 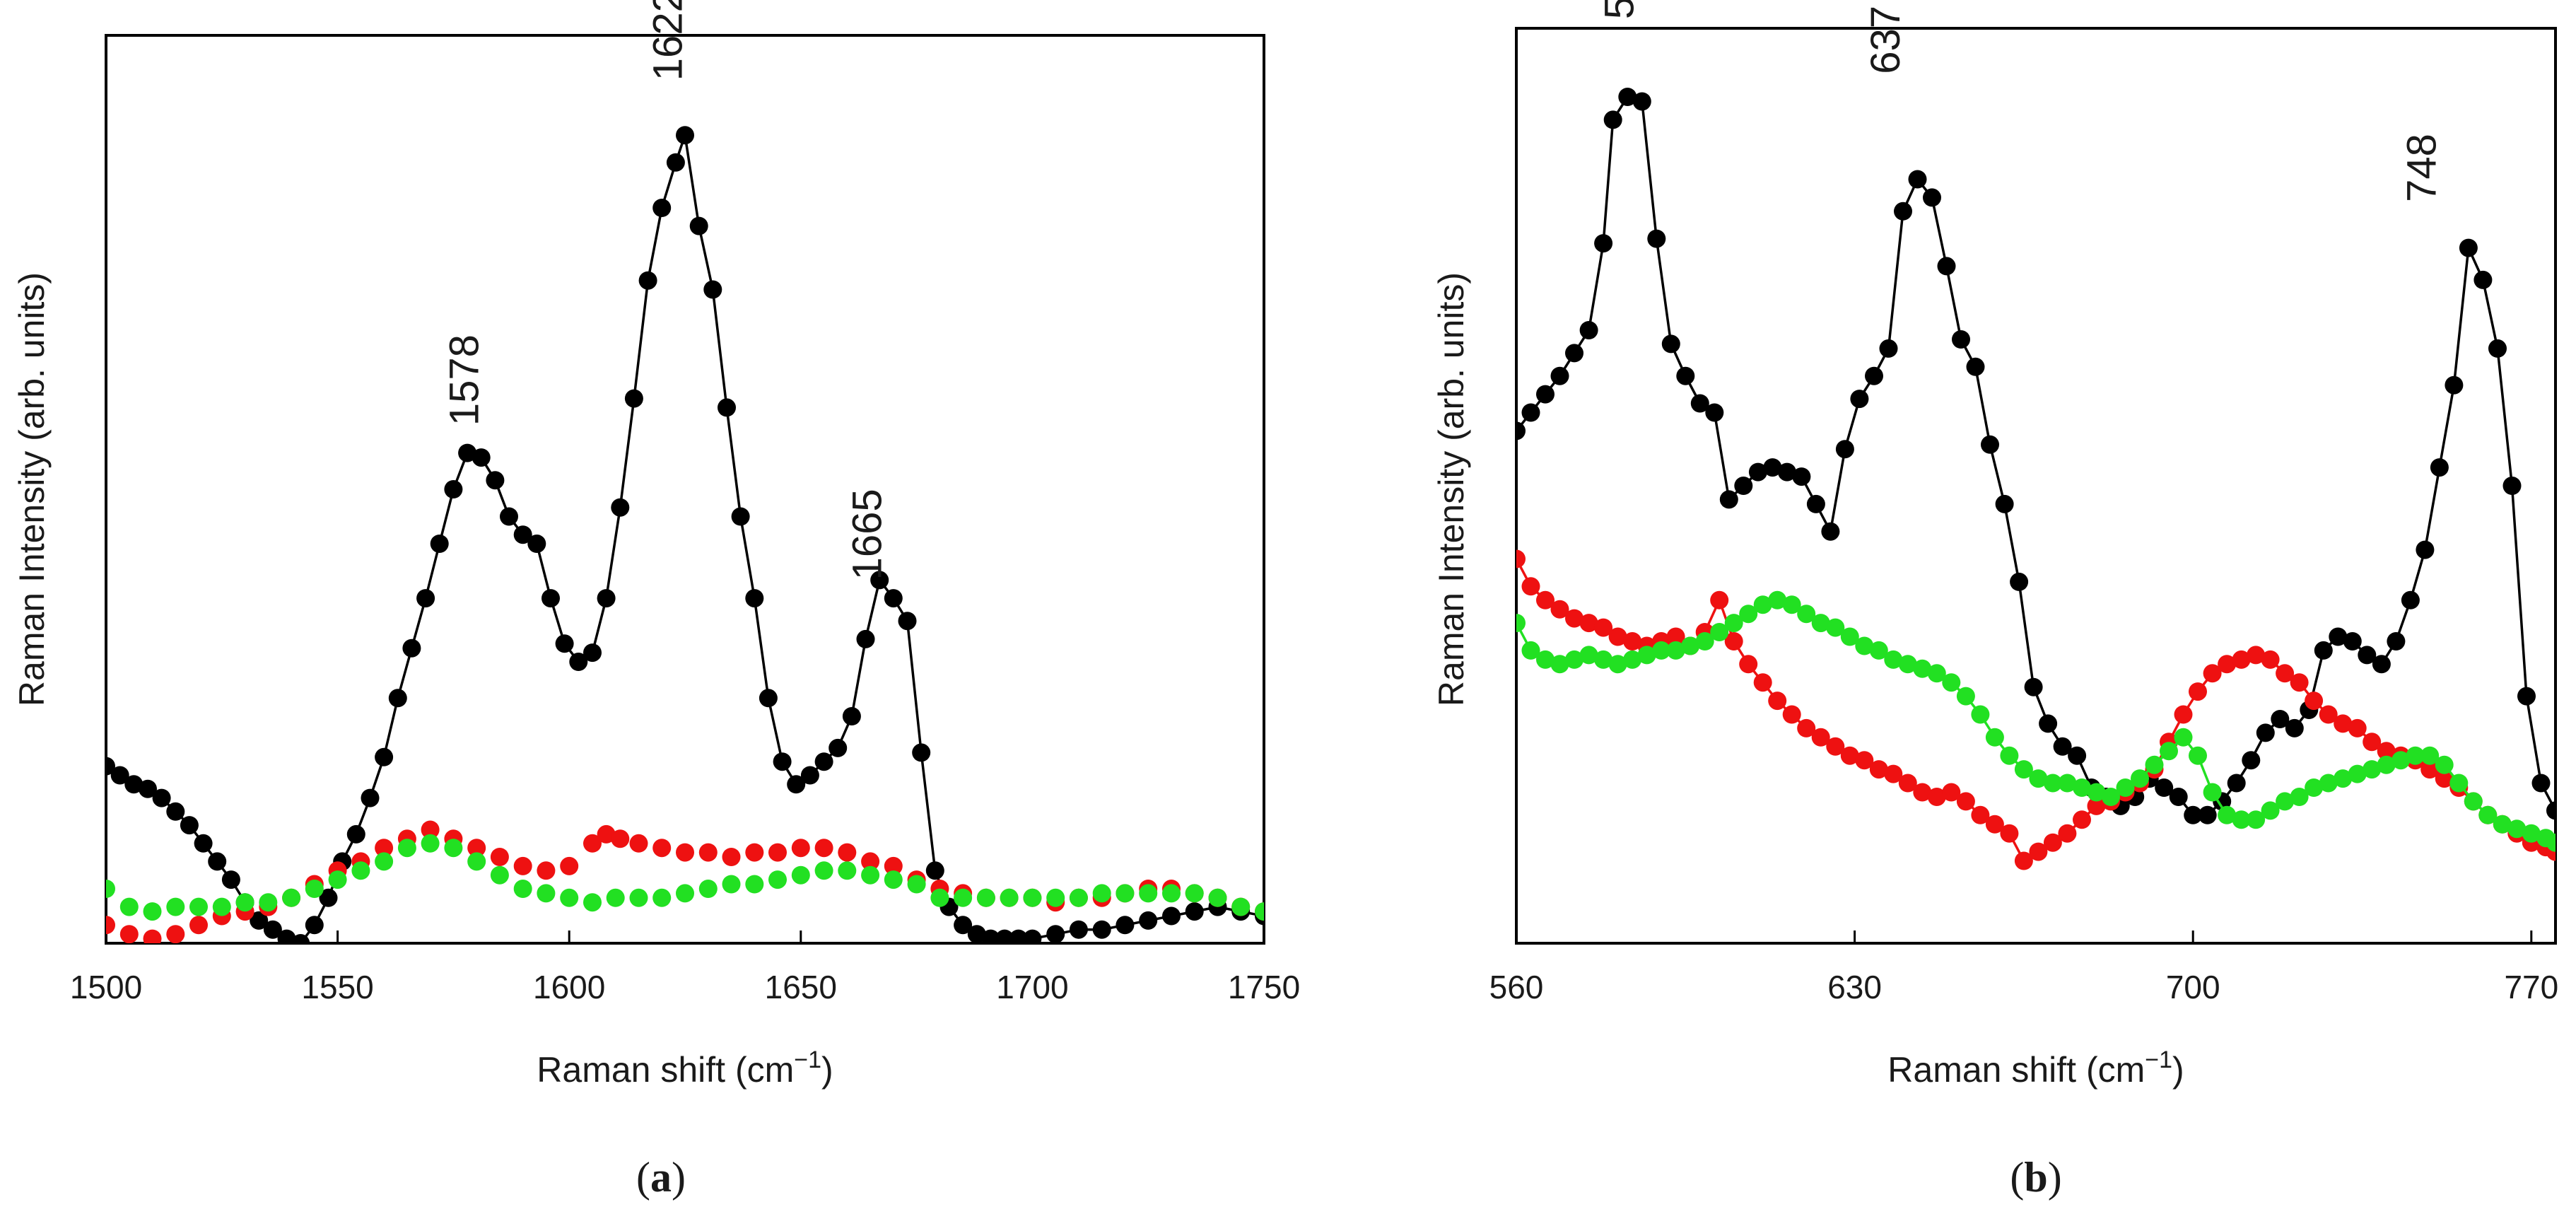 I want to click on panel-label-open: (, so click(x=2017, y=1178).